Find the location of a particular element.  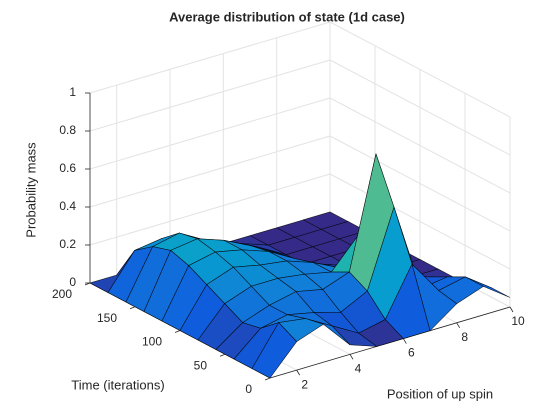

y-tick-label: 150 is located at coordinates (107, 318).